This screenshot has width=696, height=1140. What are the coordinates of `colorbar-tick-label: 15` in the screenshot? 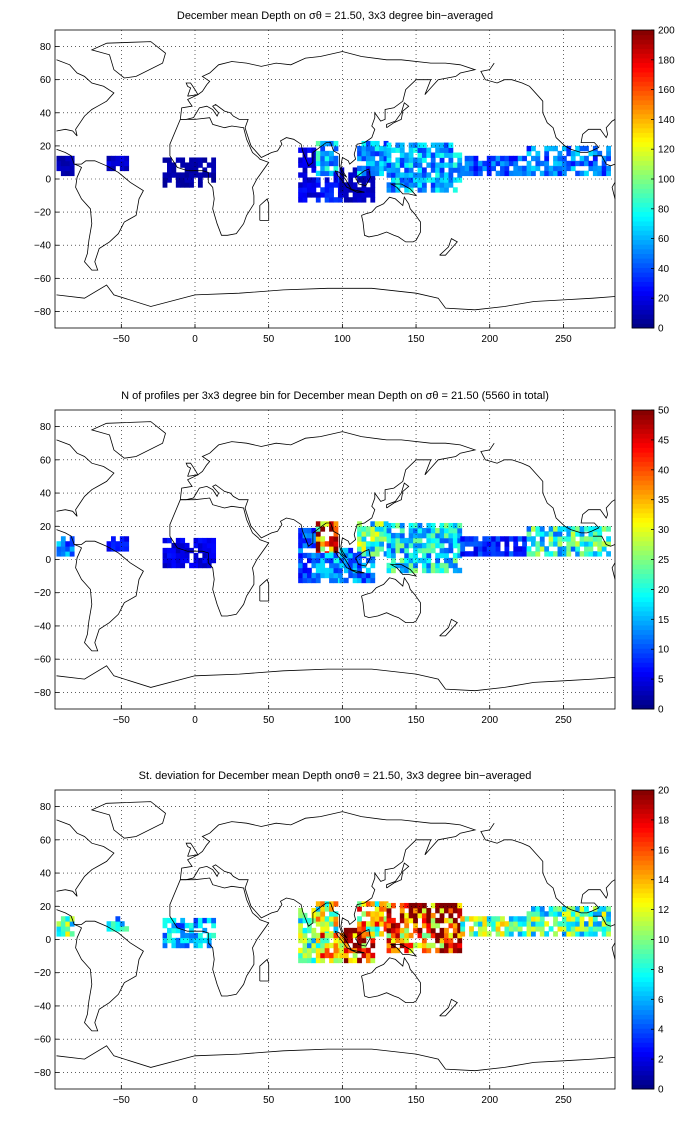 It's located at (664, 620).